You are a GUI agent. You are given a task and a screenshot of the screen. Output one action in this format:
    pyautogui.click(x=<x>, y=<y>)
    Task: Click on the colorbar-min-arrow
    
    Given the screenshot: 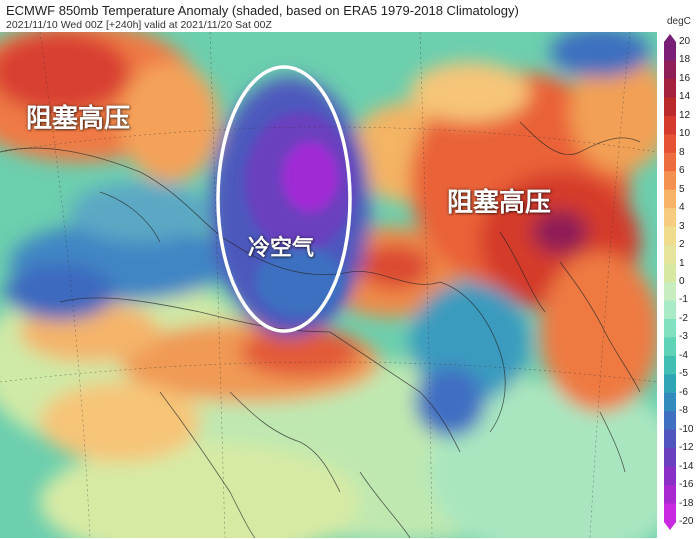 What is the action you would take?
    pyautogui.click(x=670, y=526)
    